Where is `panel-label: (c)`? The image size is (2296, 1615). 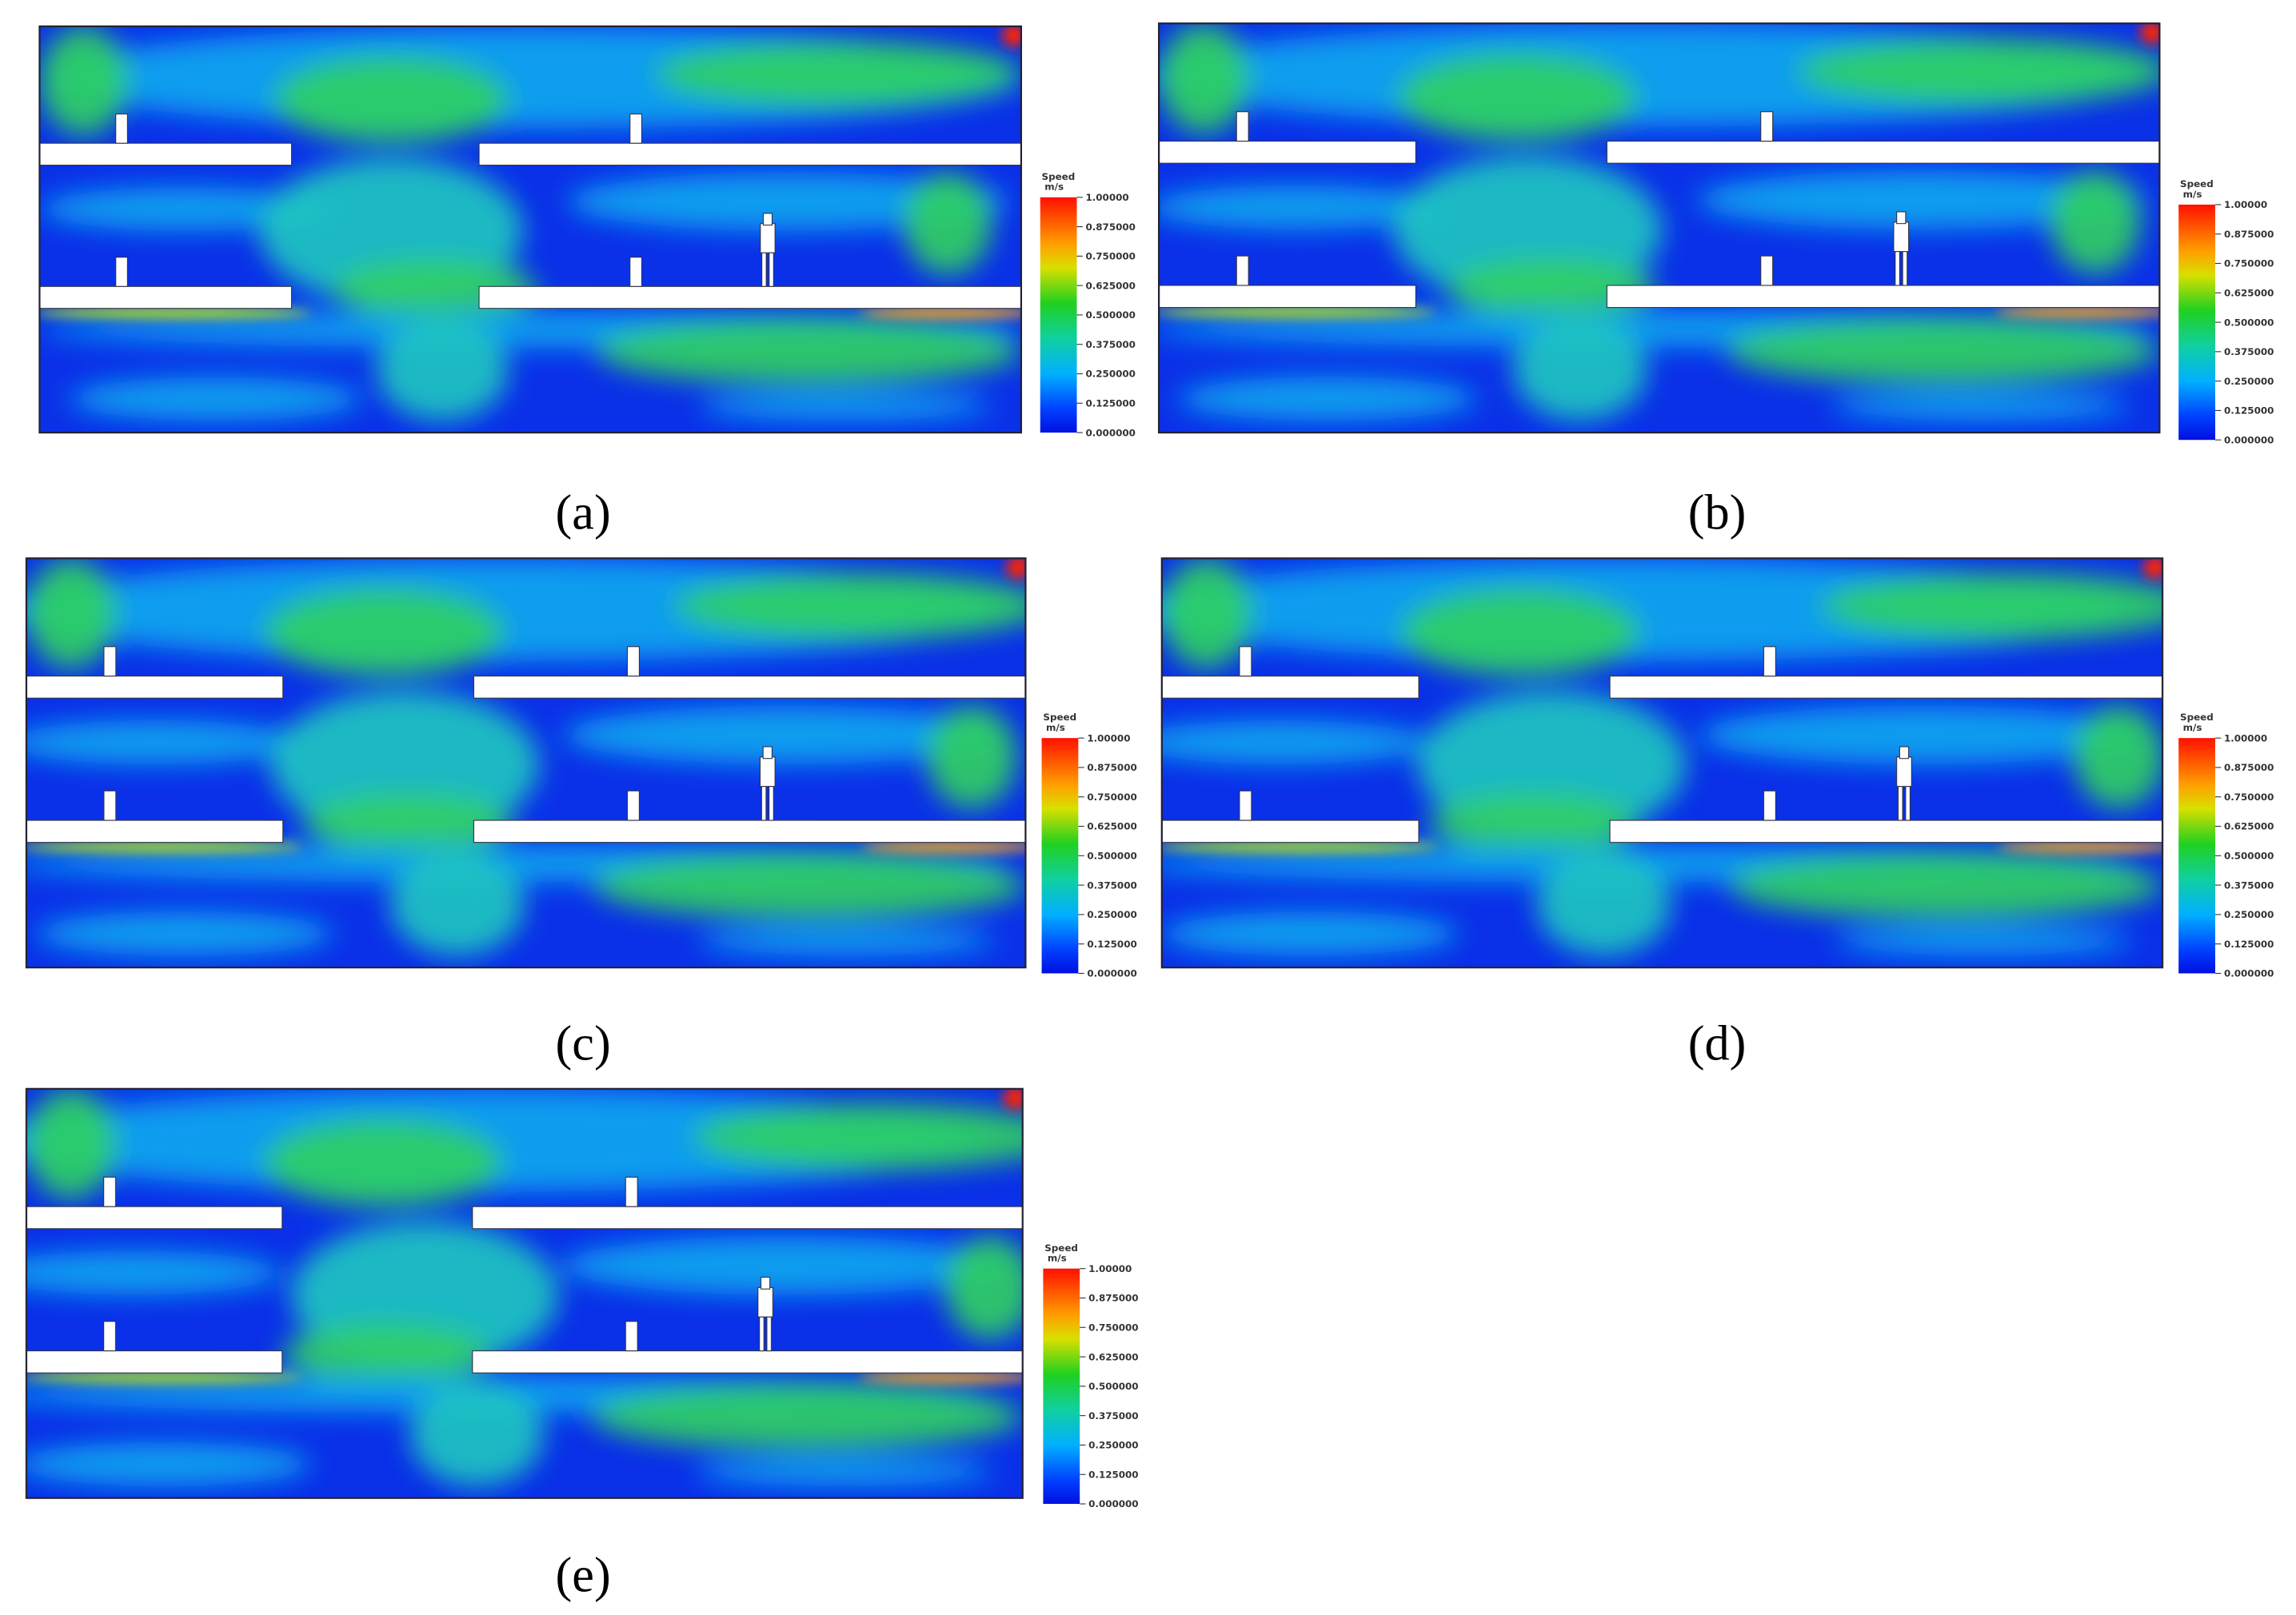 panel-label: (c) is located at coordinates (583, 1044).